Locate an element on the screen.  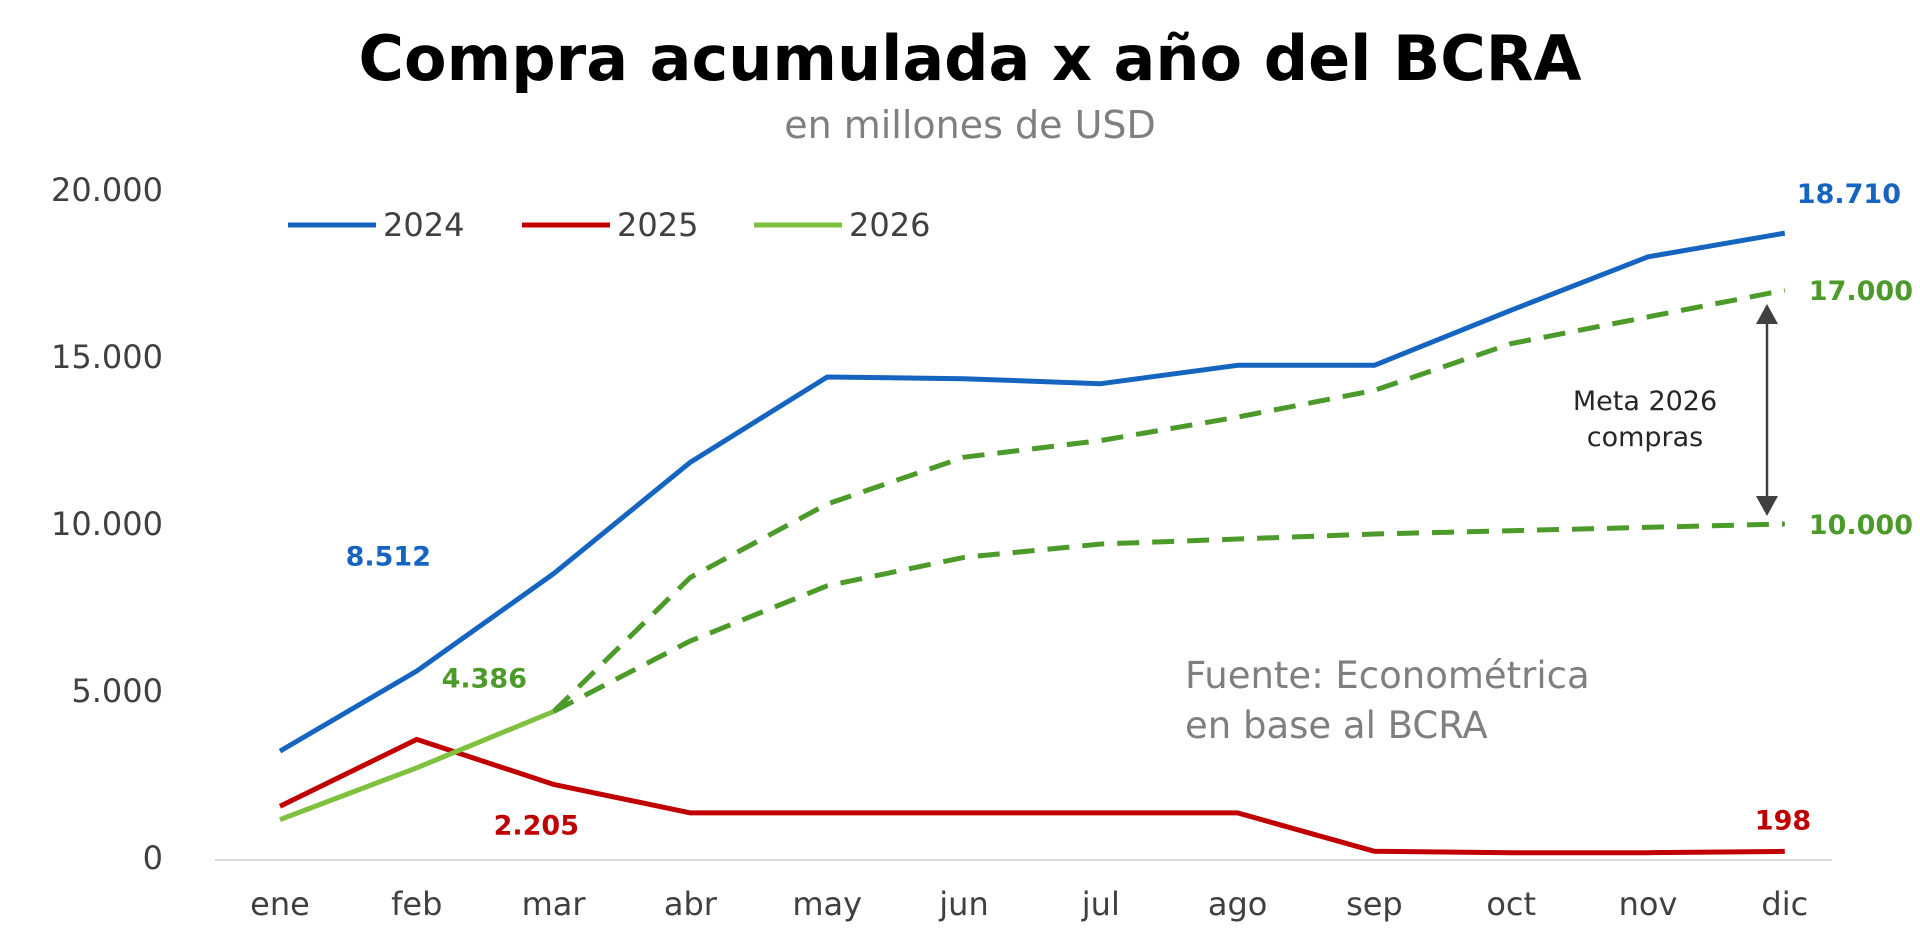
x-tick-label: jul is located at coordinates (1100, 904).